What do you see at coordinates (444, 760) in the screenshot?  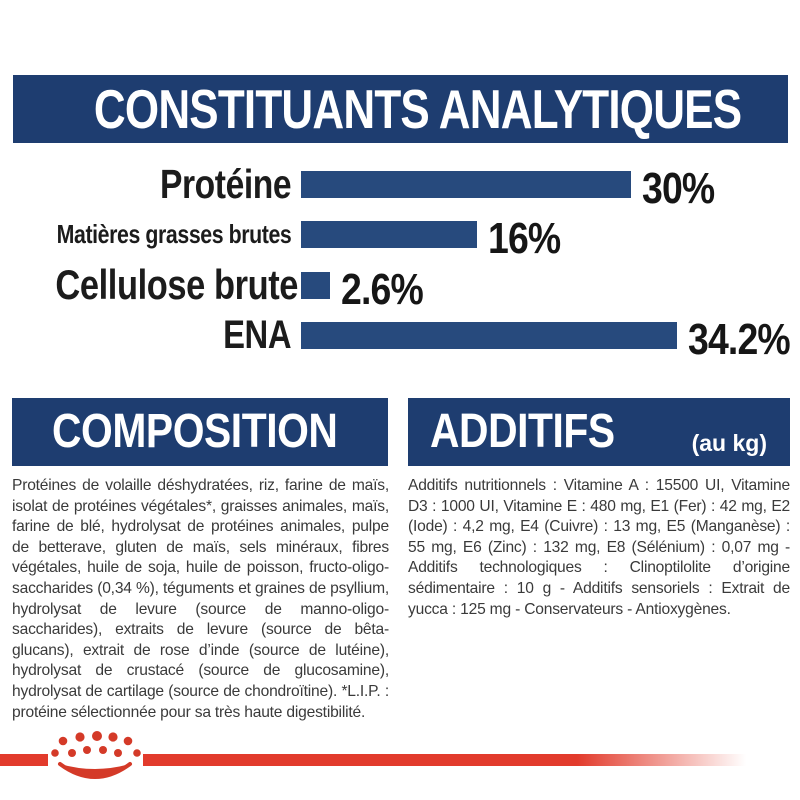 I see `footer-accent-line-right` at bounding box center [444, 760].